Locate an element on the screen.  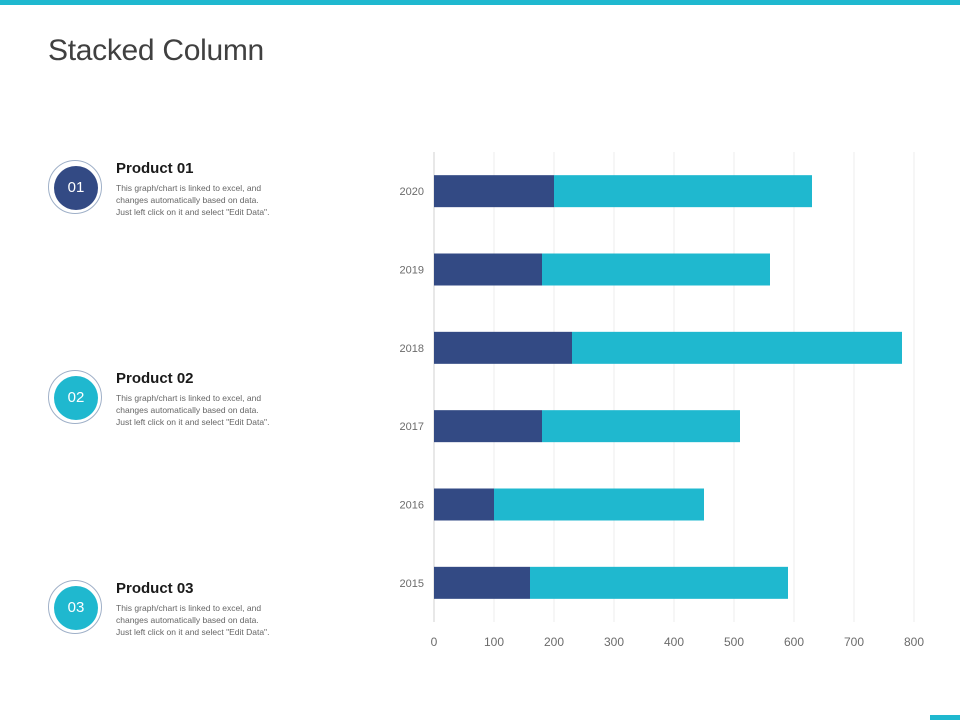
product-title: Product 03 is located at coordinates (155, 588).